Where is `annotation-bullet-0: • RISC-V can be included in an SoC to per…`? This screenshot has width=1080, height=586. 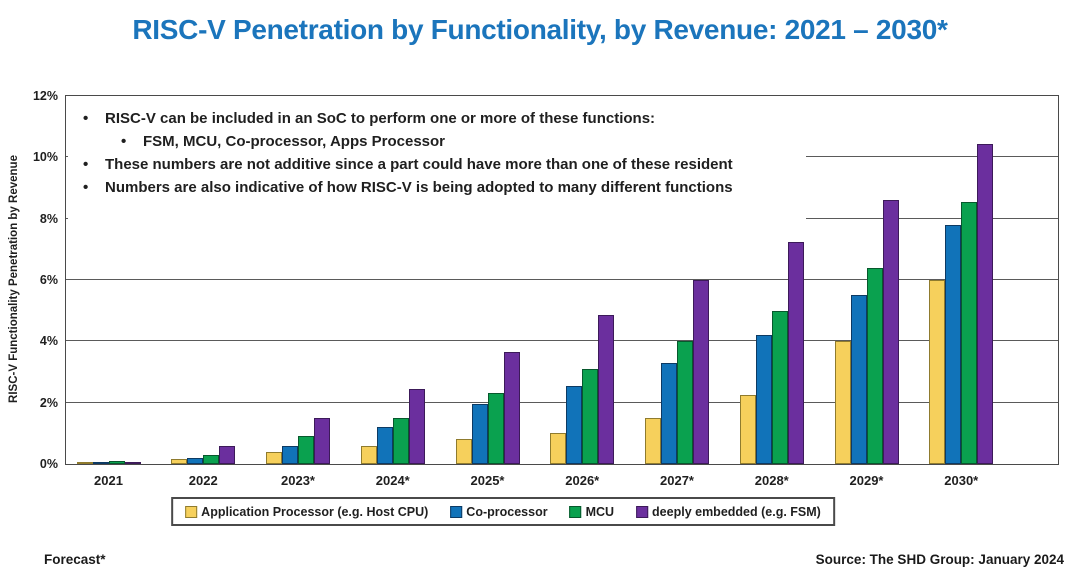 annotation-bullet-0: • RISC-V can be included in an SoC to per… is located at coordinates (437, 118).